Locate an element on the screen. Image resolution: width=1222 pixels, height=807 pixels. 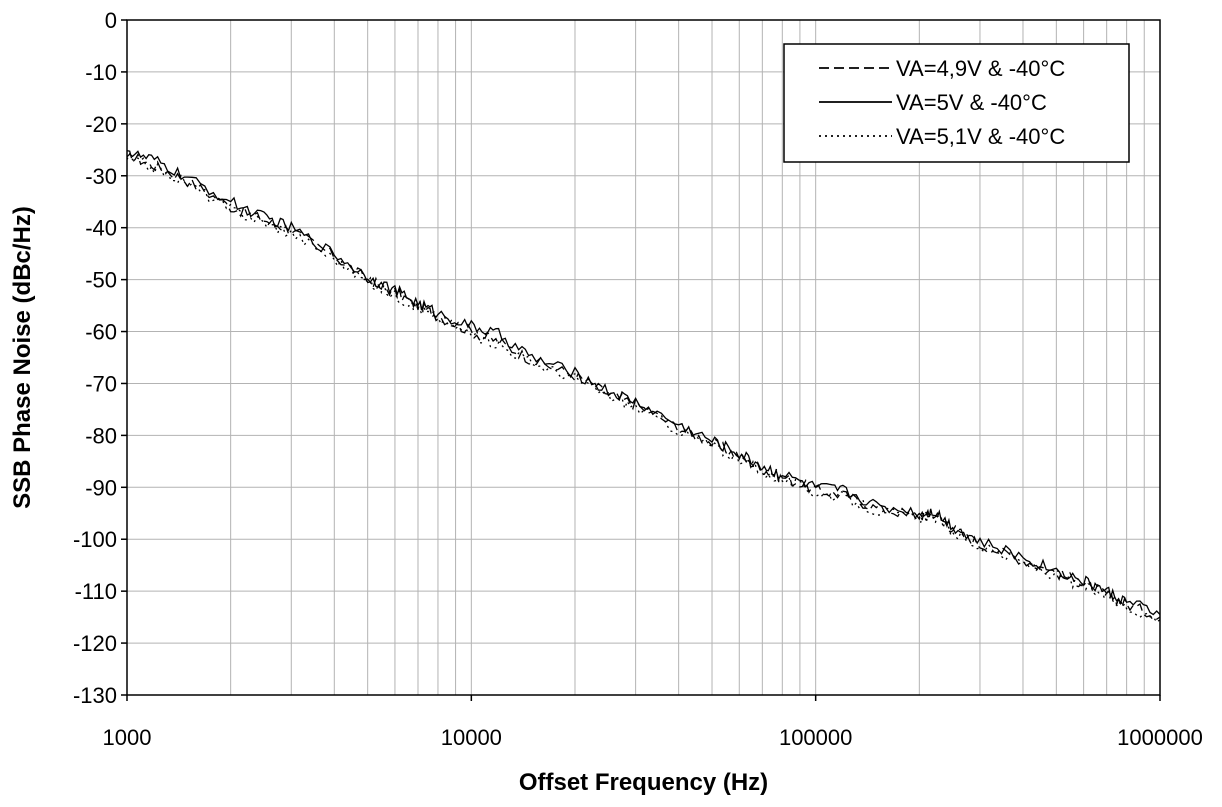
x-tick-label: 100000 is located at coordinates (815, 737).